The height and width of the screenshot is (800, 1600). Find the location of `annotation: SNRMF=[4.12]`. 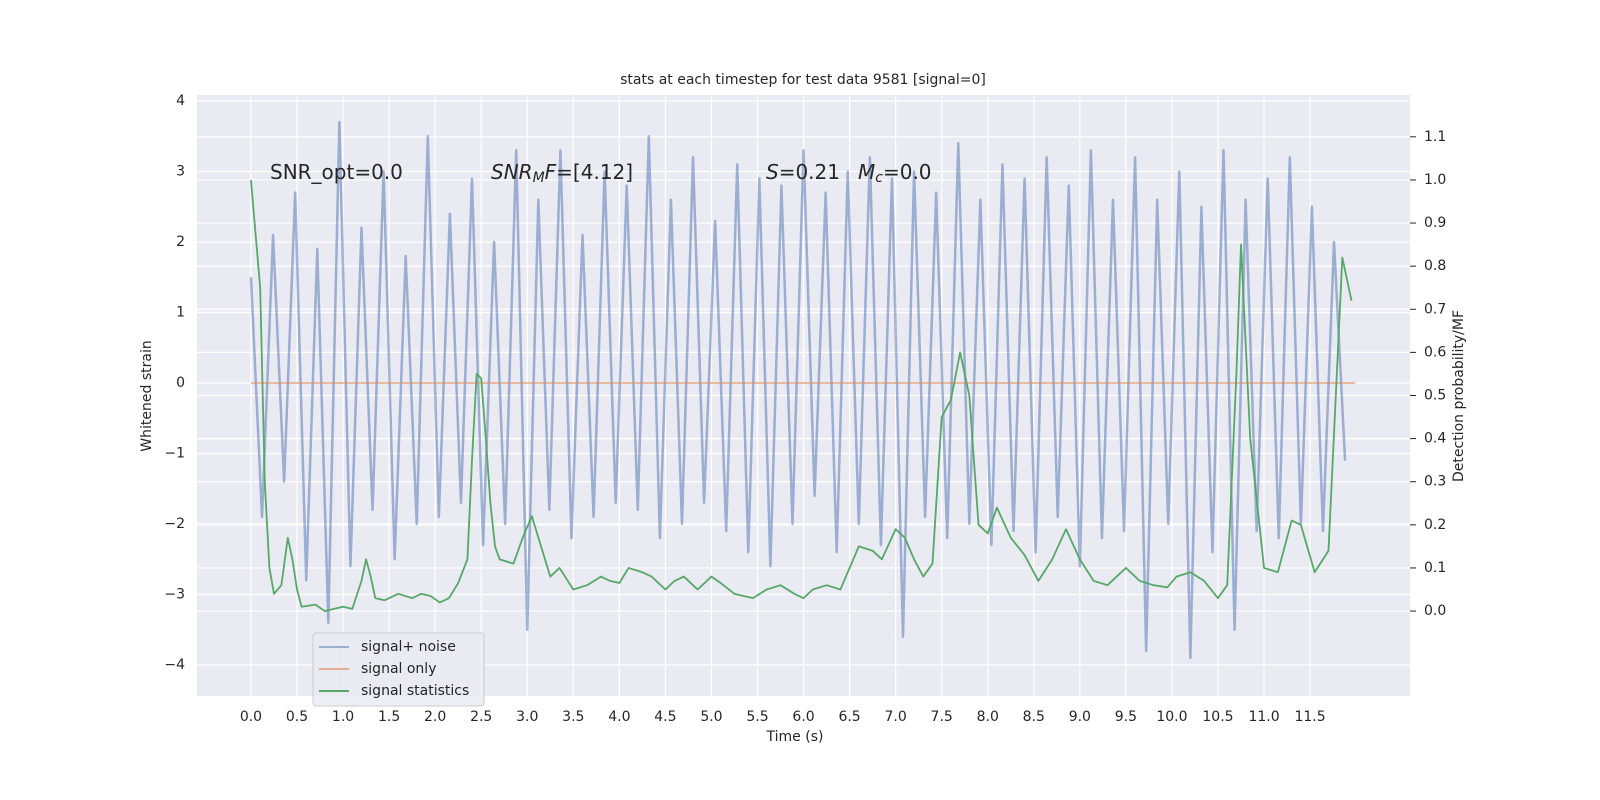

annotation: SNRMF=[4.12] is located at coordinates (562, 173).